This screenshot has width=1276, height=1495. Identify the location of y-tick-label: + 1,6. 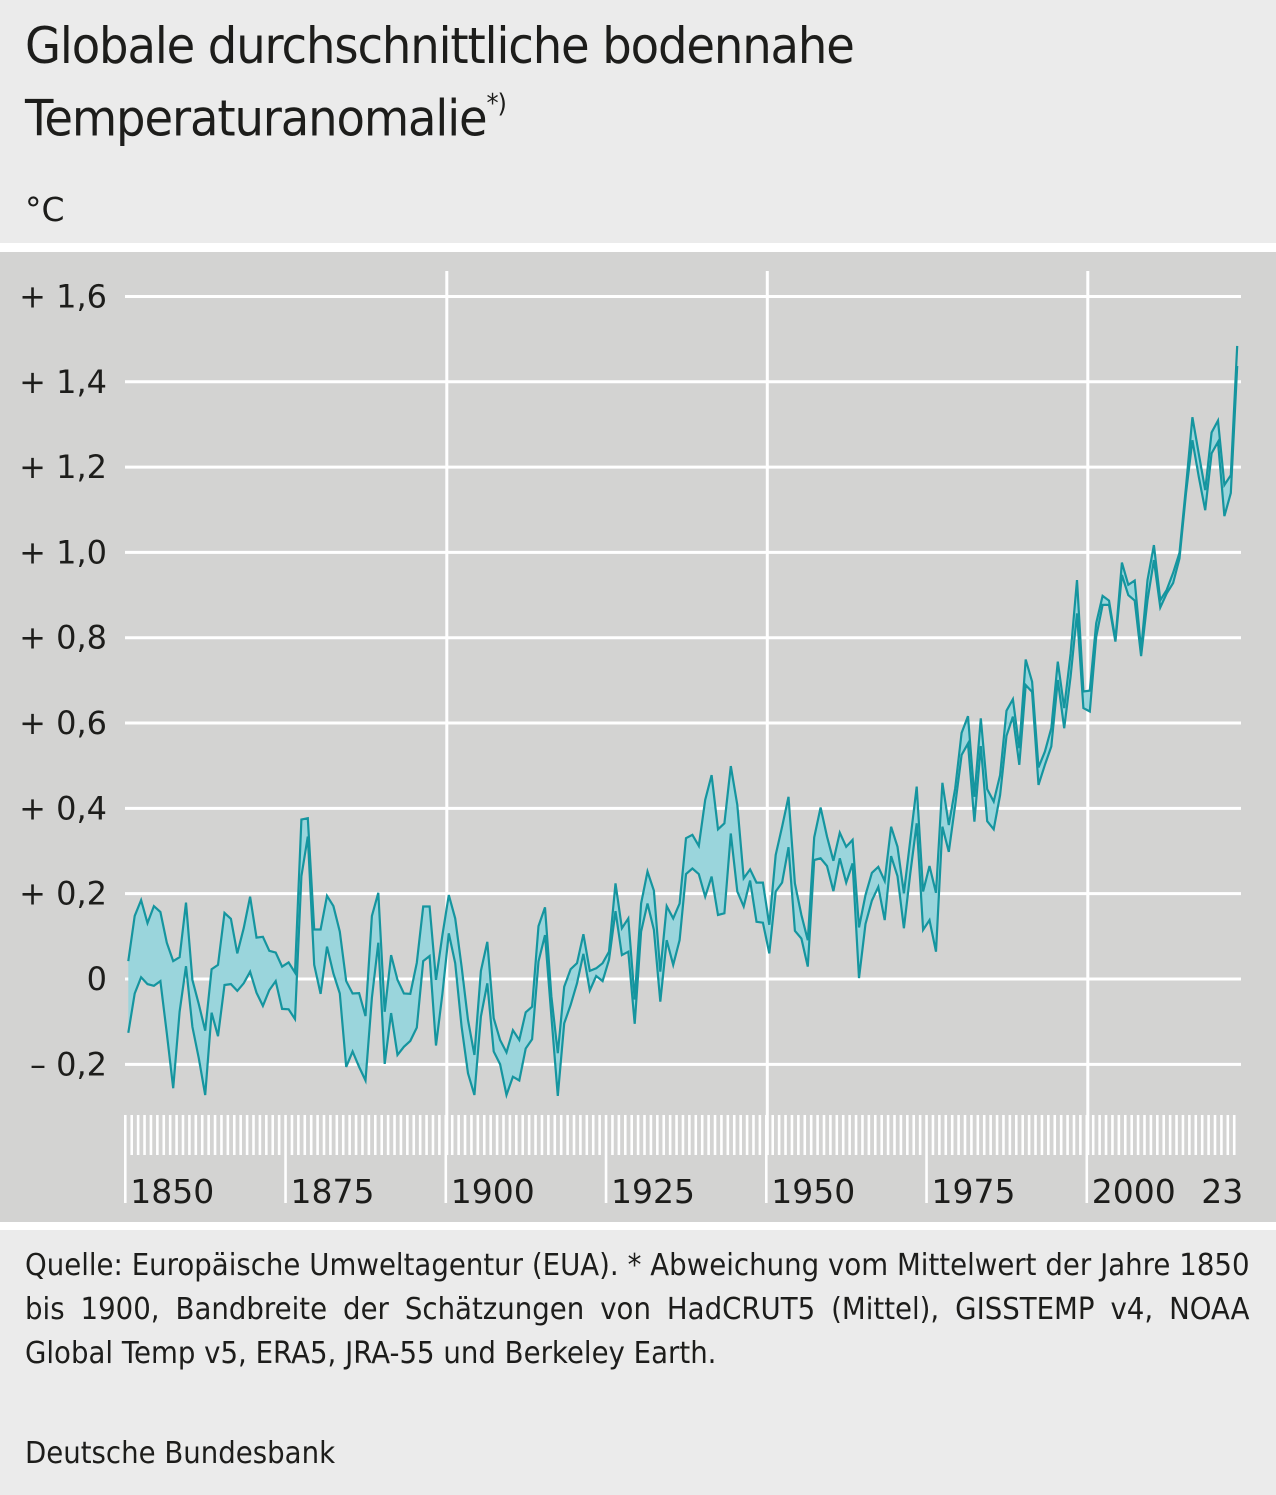
(63, 296).